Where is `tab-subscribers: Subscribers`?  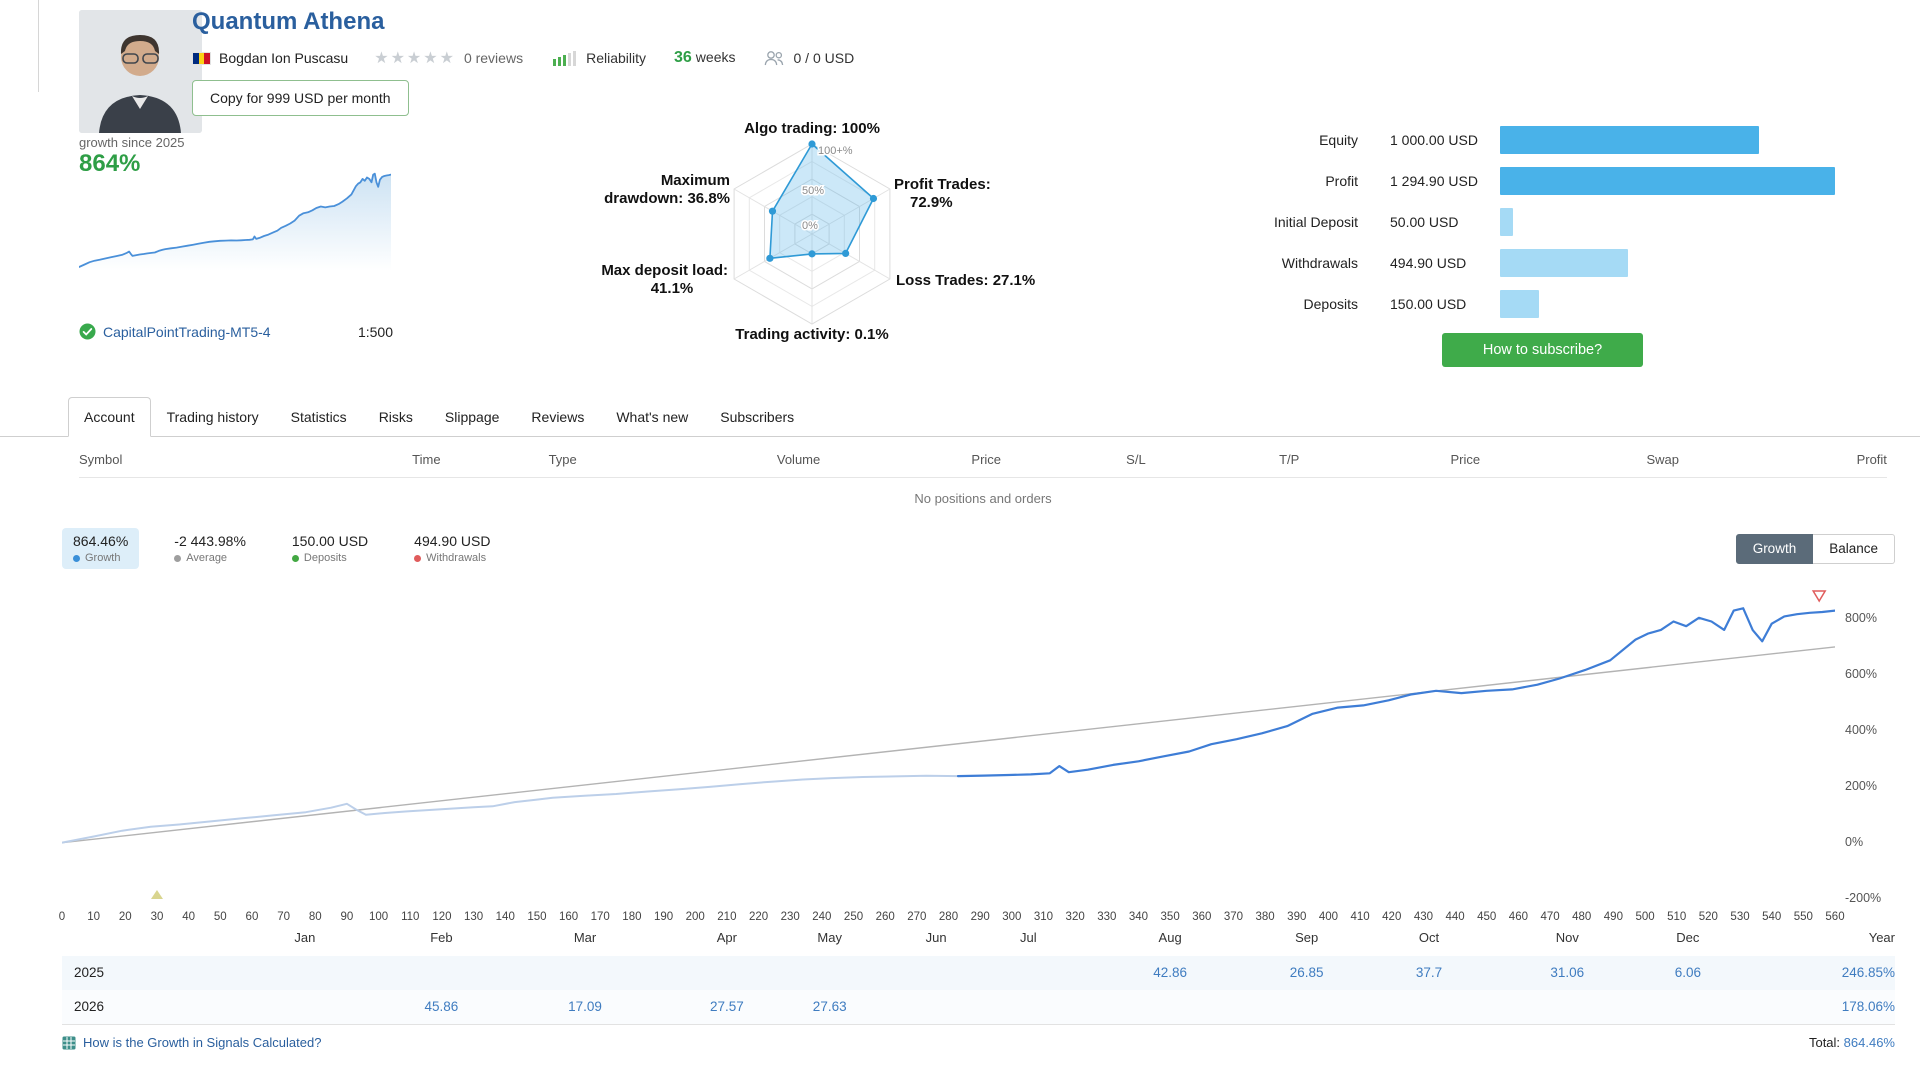
tab-subscribers: Subscribers is located at coordinates (757, 417).